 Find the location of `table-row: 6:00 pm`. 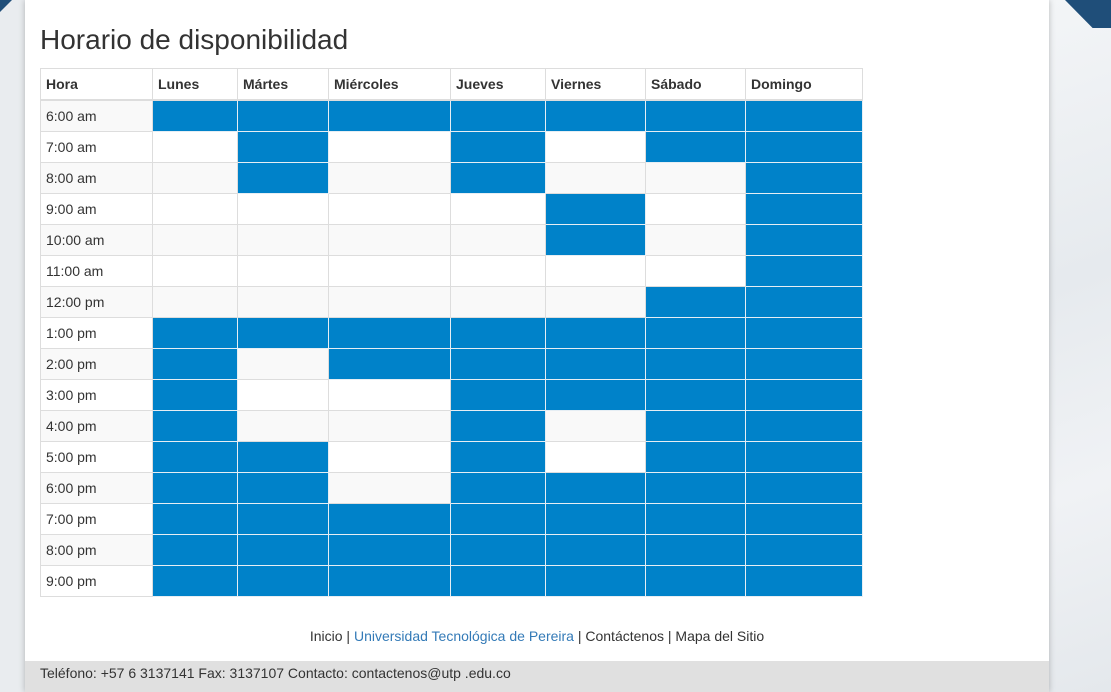

table-row: 6:00 pm is located at coordinates (451, 488).